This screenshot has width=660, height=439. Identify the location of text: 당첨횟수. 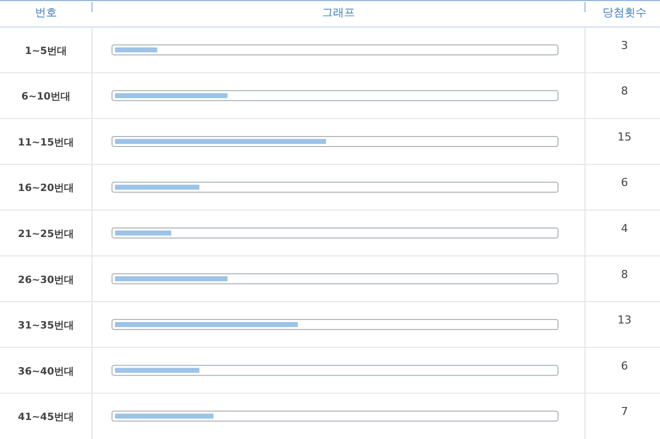
(624, 12).